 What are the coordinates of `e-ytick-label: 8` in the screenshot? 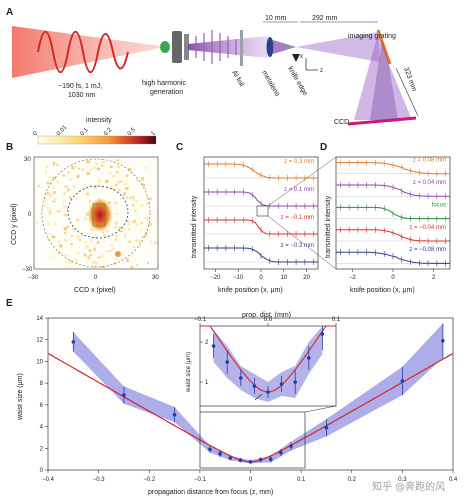 It's located at (42, 384).